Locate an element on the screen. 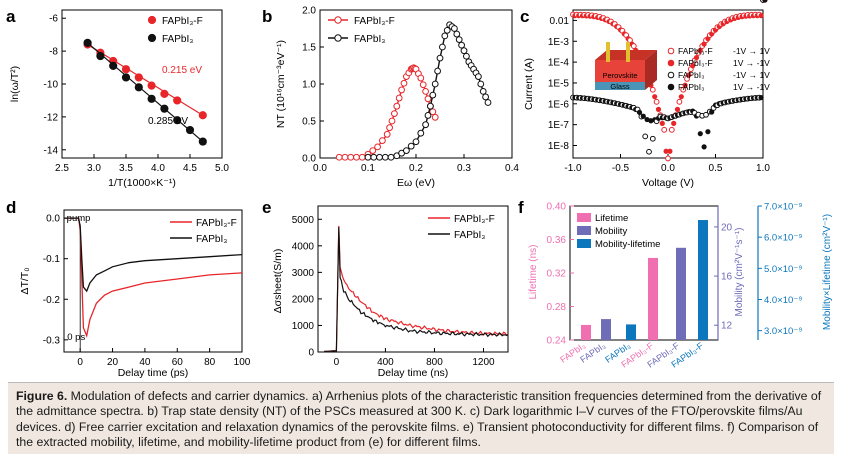 The image size is (842, 457). panel-b-xtick-label: 0.2 is located at coordinates (416, 168).